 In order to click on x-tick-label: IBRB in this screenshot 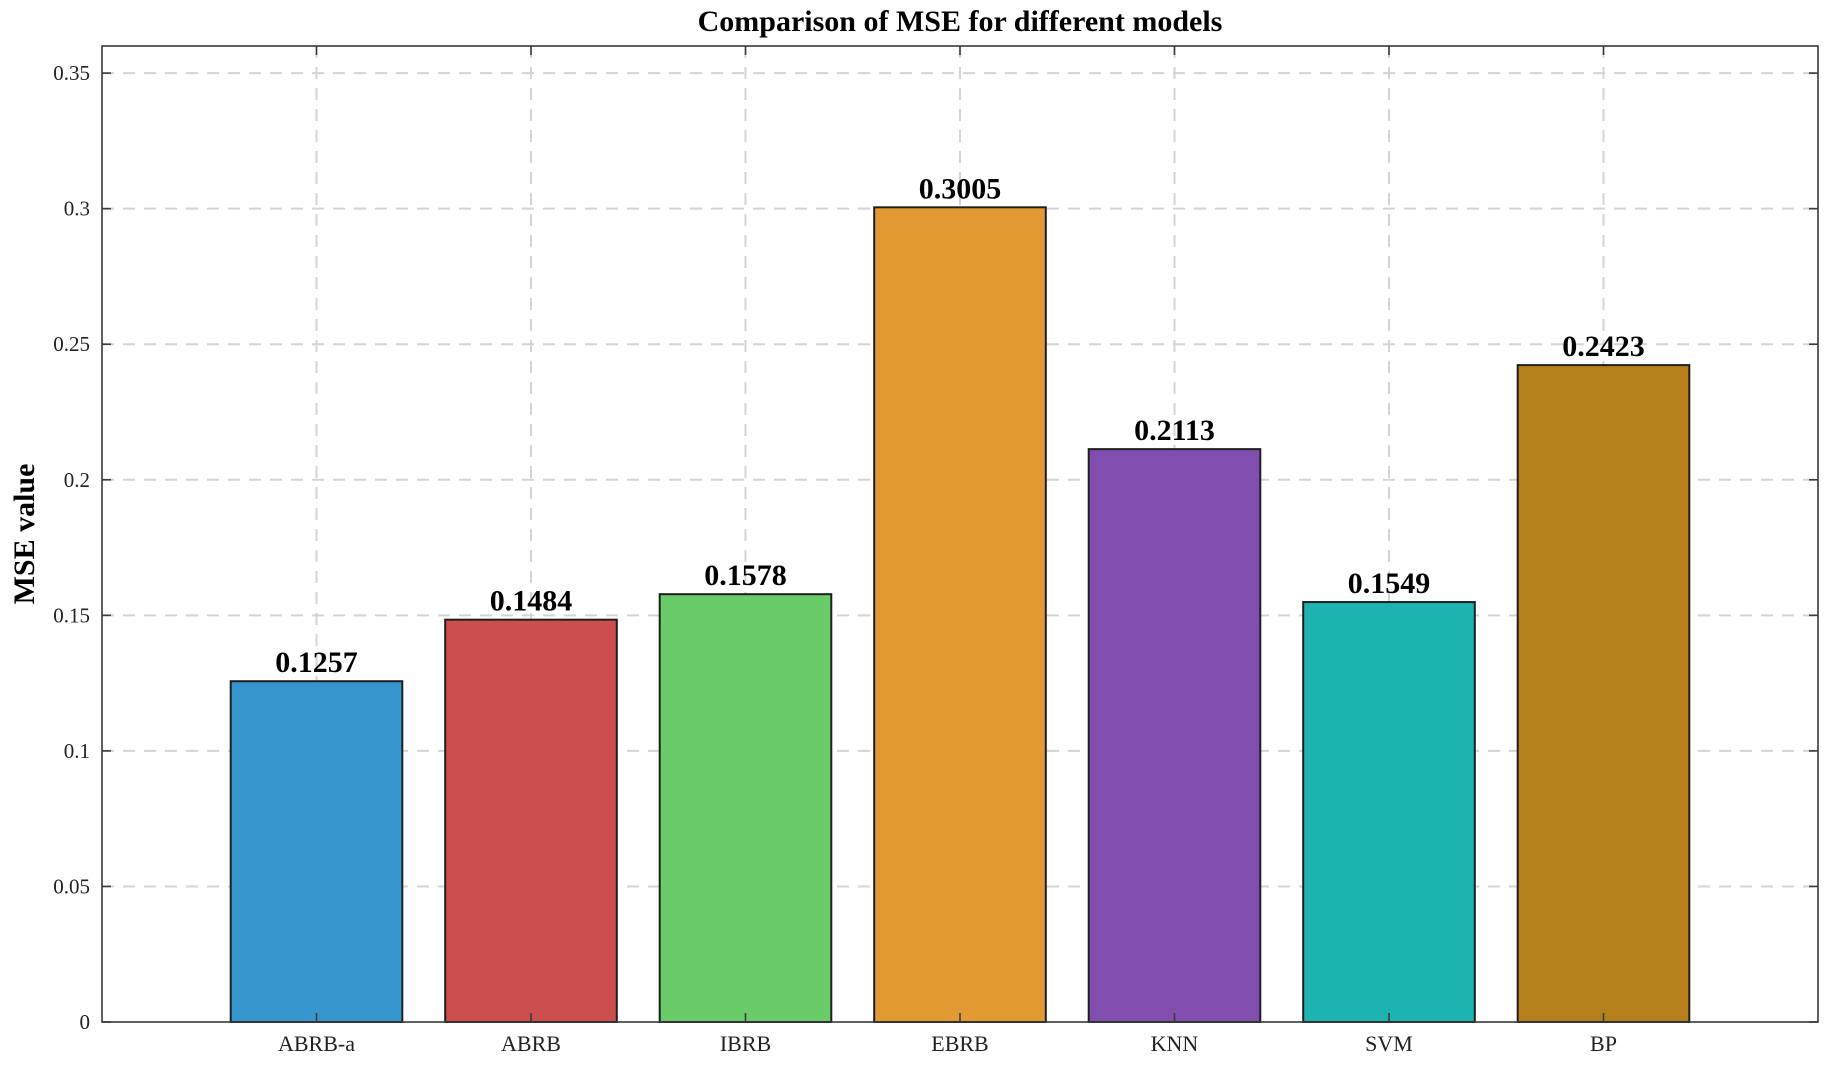, I will do `click(745, 1043)`.